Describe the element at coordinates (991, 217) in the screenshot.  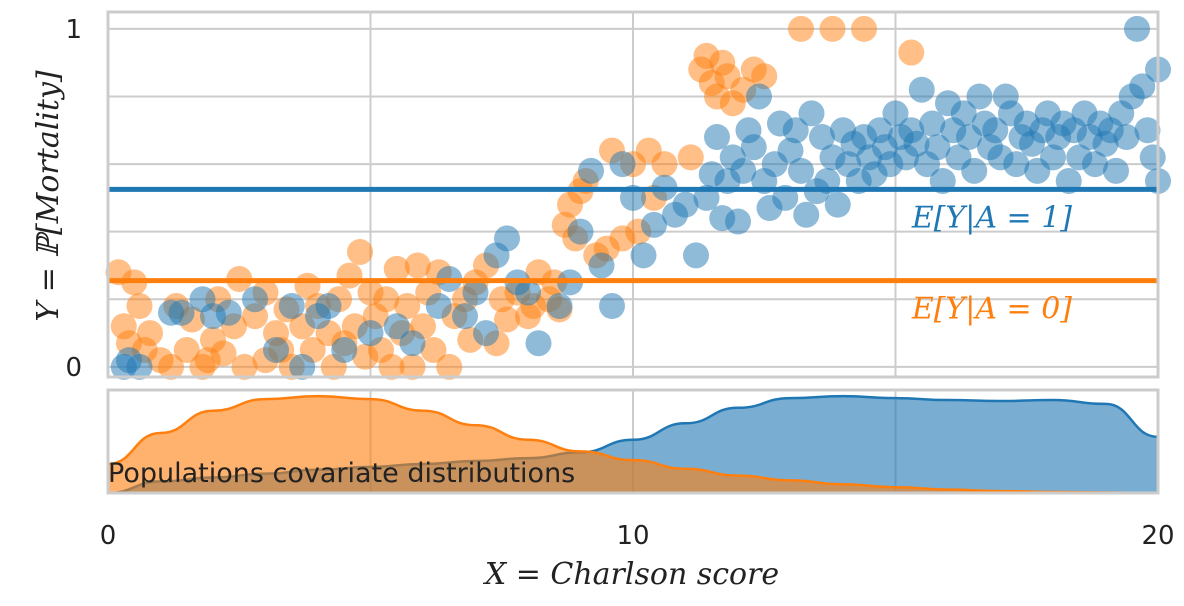
I see `mean-label-a1: E[Y|A = 1]` at that location.